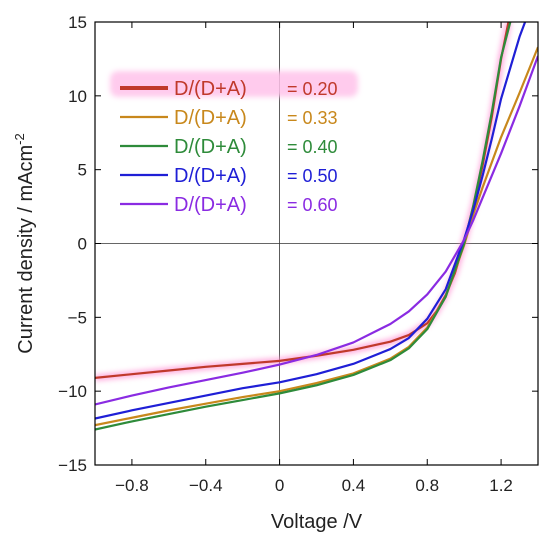 The width and height of the screenshot is (550, 543). I want to click on y-tick-label: 10, so click(77, 96).